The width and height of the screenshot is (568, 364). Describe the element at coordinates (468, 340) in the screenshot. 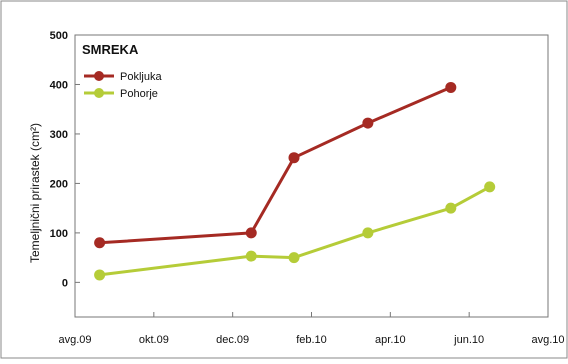

I see `x-tick-label: jun.10` at that location.